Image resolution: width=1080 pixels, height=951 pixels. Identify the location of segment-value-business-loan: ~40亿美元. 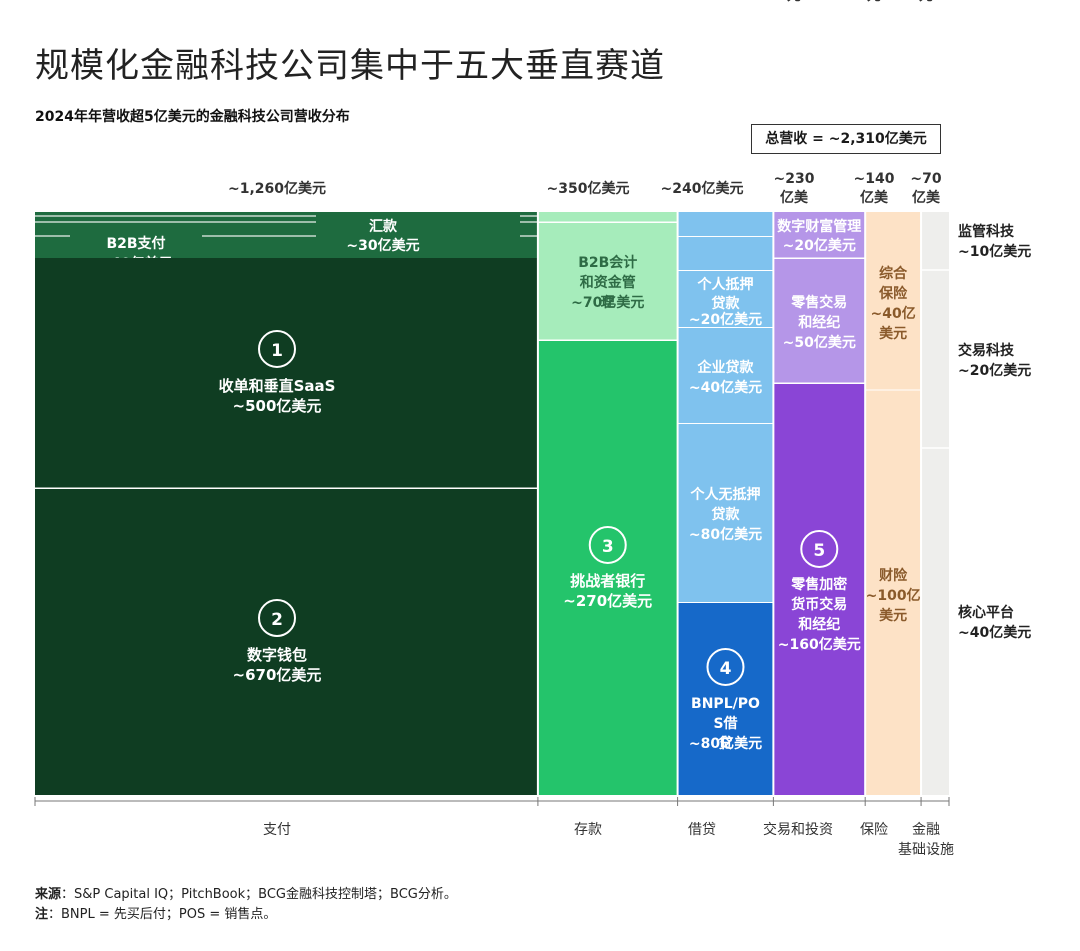
(725, 387).